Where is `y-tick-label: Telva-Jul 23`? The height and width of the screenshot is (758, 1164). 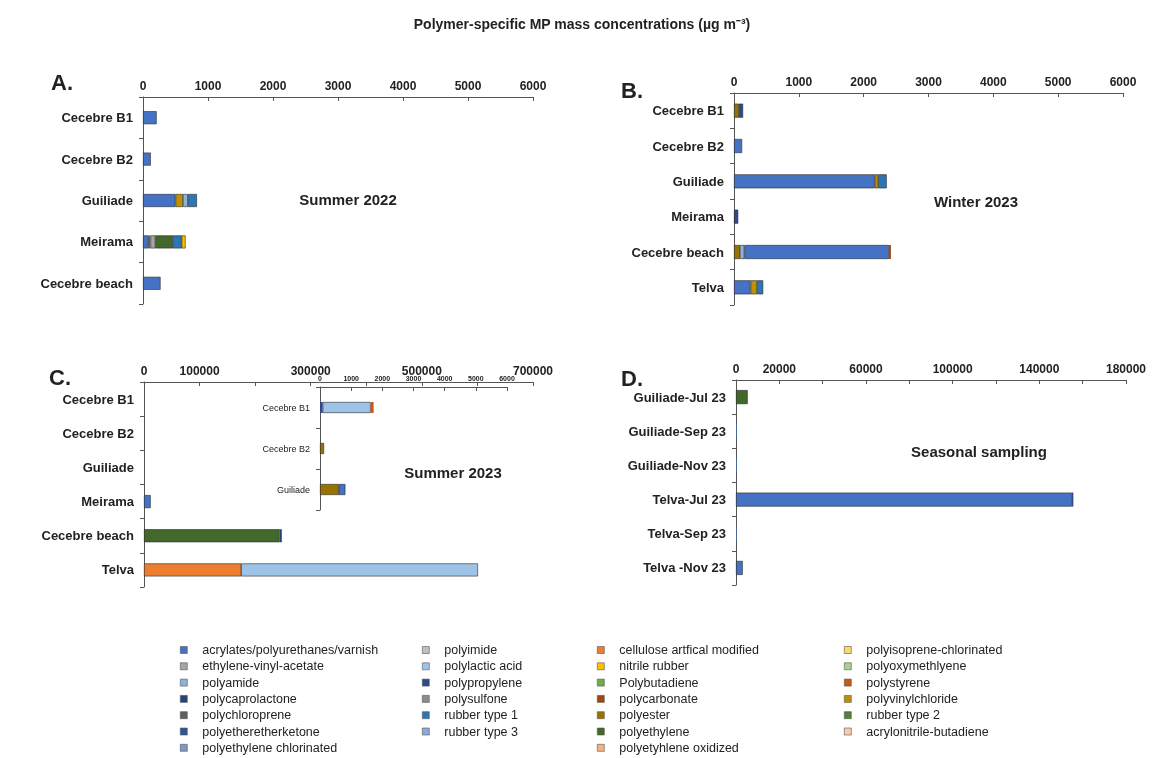 y-tick-label: Telva-Jul 23 is located at coordinates (689, 500).